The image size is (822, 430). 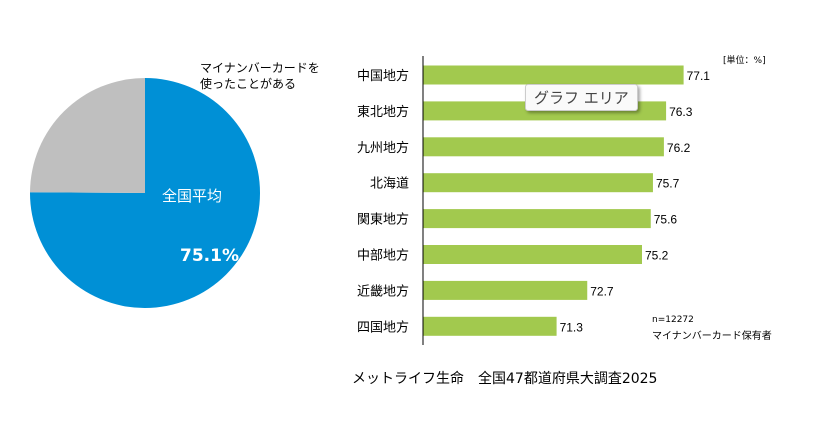 I want to click on category-label: 北海道, so click(x=389, y=184).